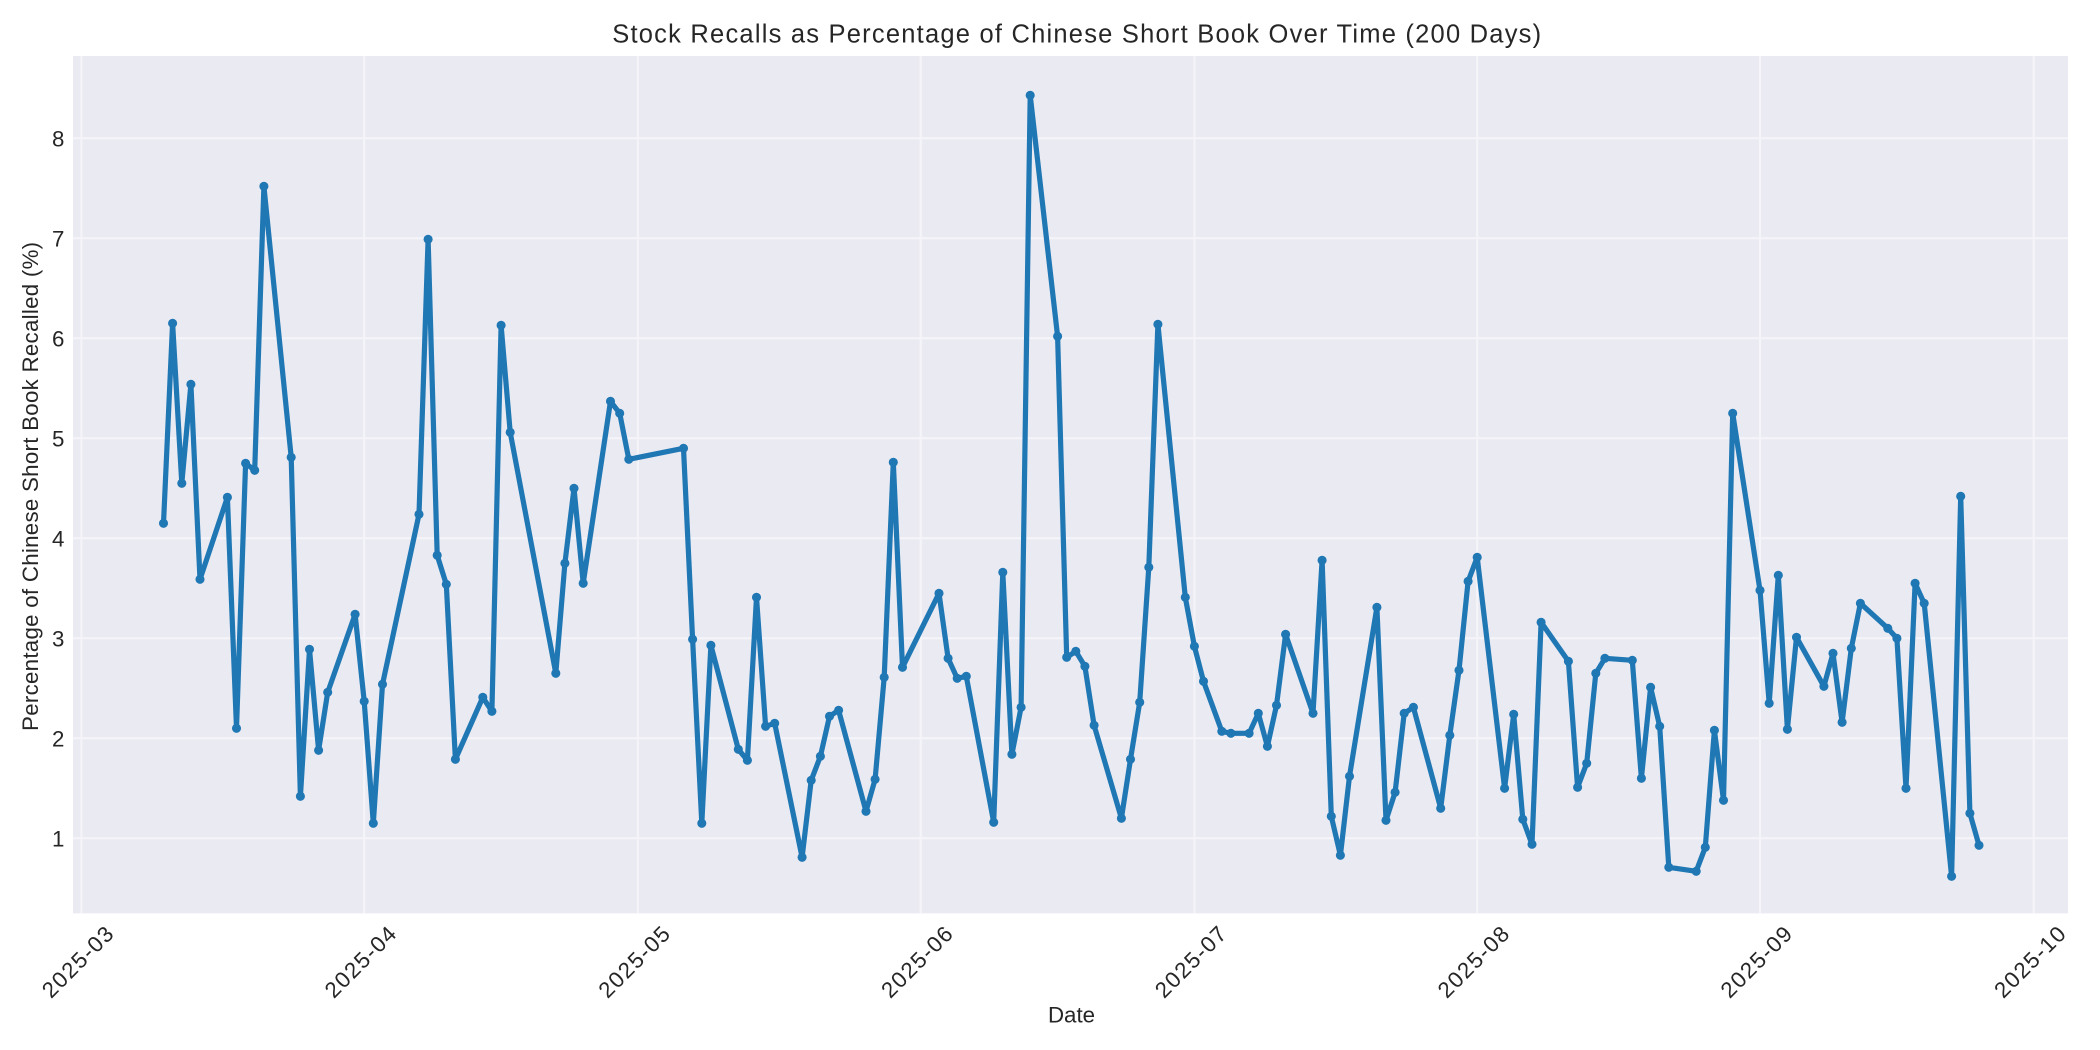 The height and width of the screenshot is (1050, 2100). I want to click on svg-text: 6, so click(58, 338).